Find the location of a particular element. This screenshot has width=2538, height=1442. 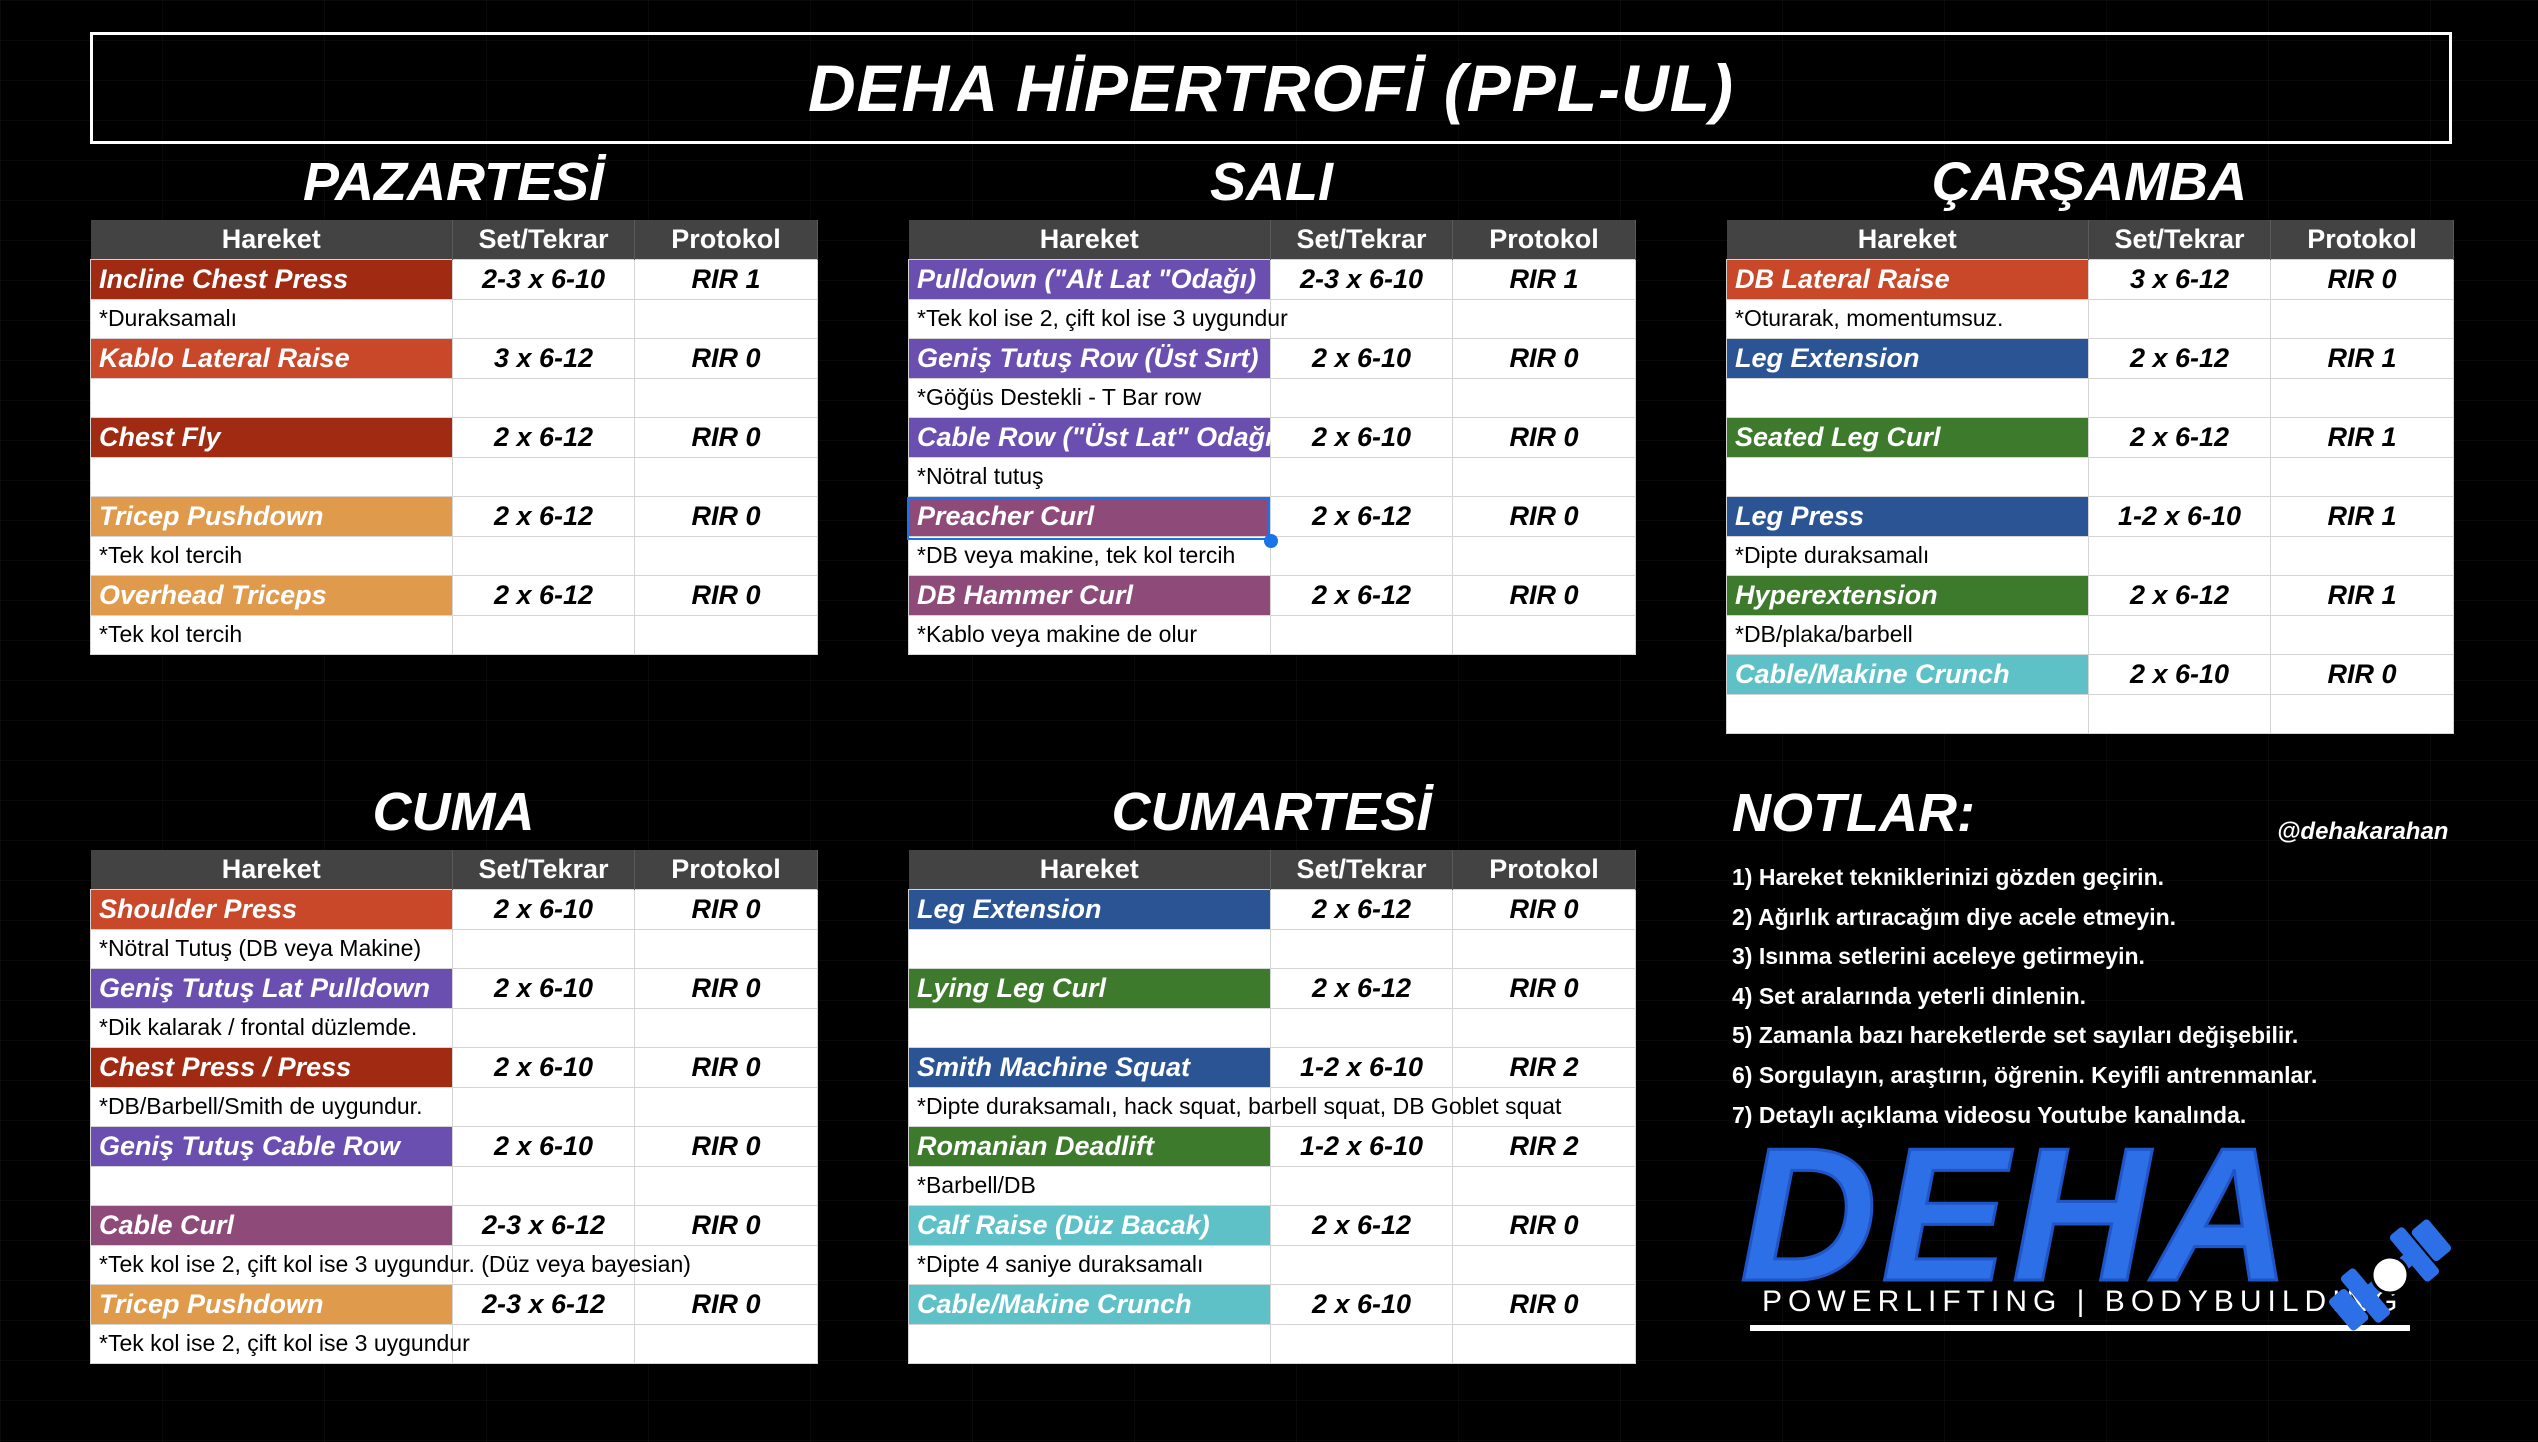

exercise-note: *Dik kalarak / frontal düzlemde. is located at coordinates (271, 1027).